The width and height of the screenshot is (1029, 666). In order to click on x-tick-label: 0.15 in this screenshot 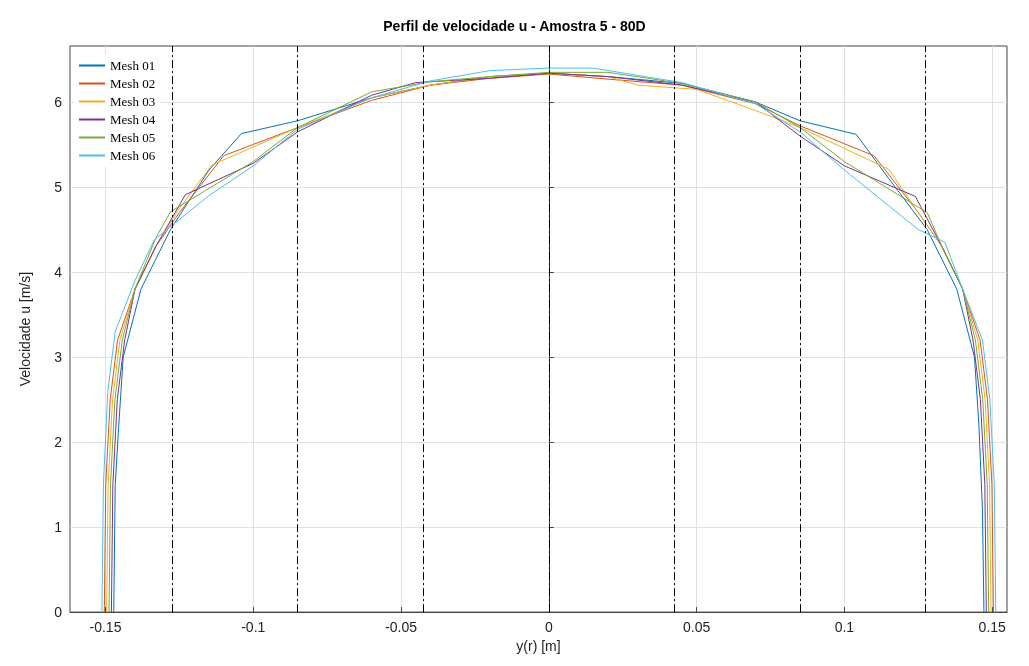, I will do `click(992, 627)`.